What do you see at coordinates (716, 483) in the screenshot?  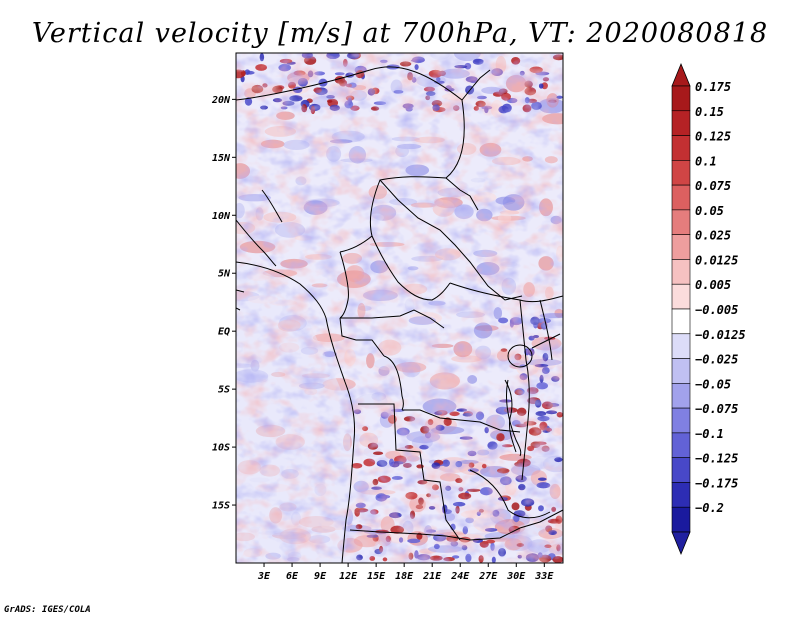 I see `colorbar-label: −0.175` at bounding box center [716, 483].